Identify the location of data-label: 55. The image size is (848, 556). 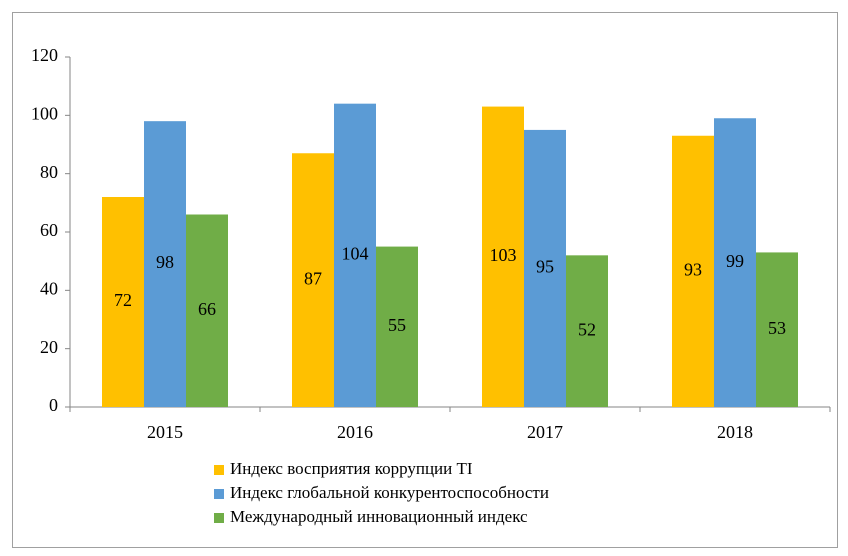
(397, 325).